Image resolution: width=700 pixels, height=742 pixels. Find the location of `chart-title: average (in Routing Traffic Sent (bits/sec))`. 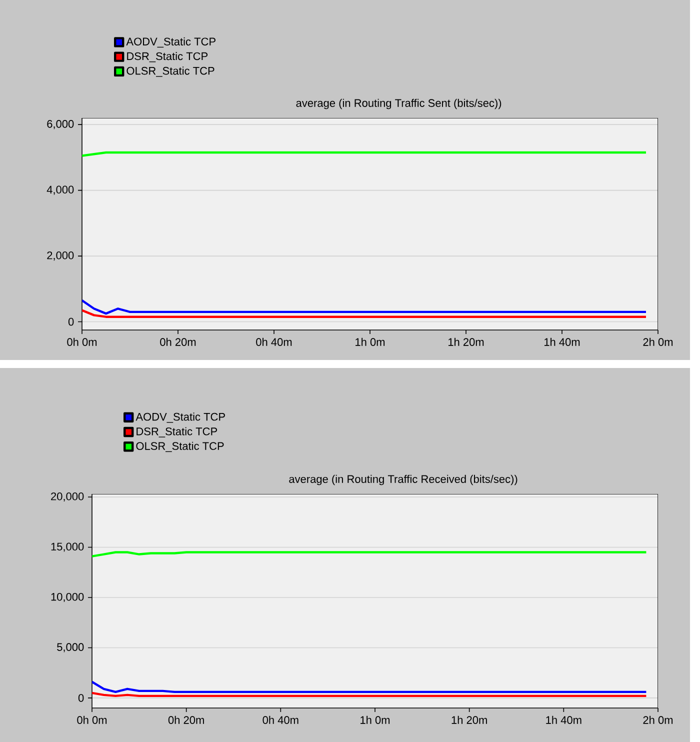

chart-title: average (in Routing Traffic Sent (bits/sec)) is located at coordinates (399, 104).